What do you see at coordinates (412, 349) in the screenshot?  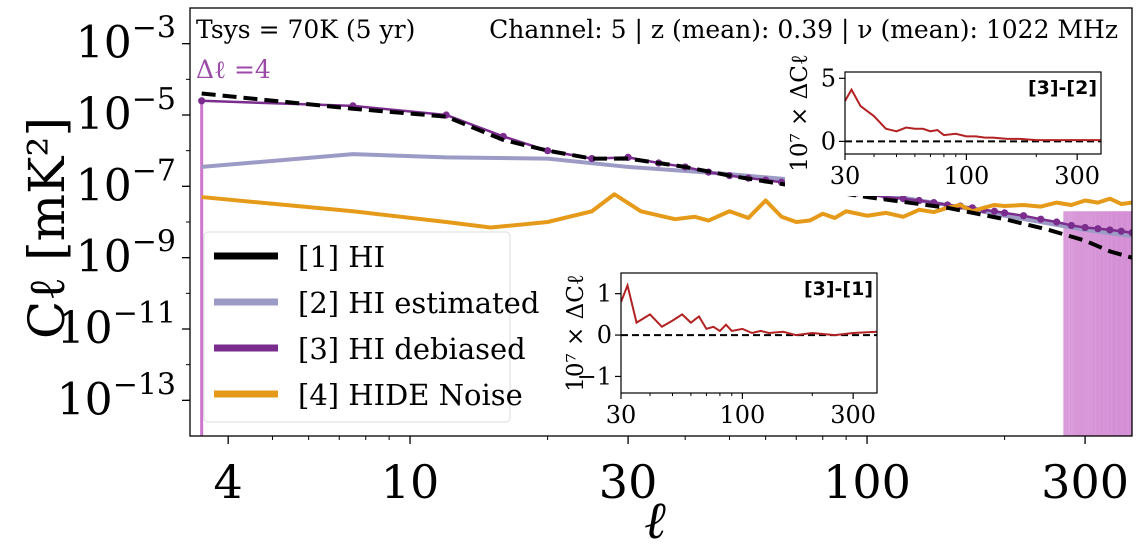 I see `legend-label: [3] HI debiased` at bounding box center [412, 349].